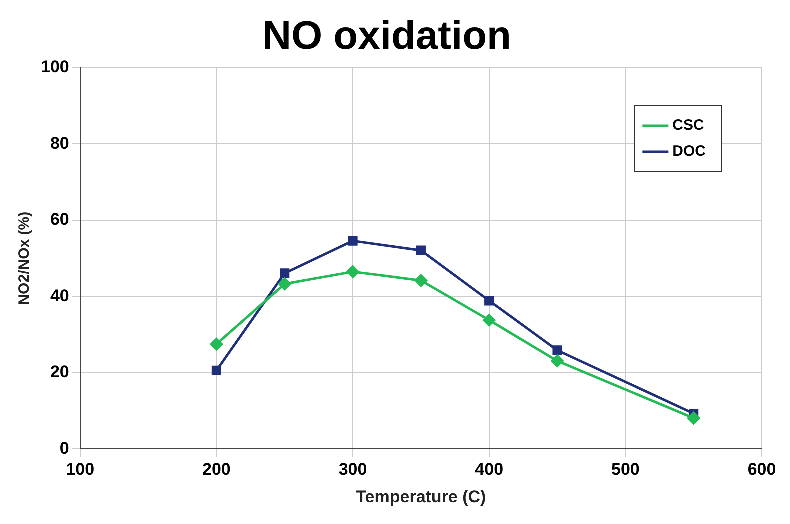  What do you see at coordinates (353, 470) in the screenshot?
I see `x-tick-label: 300` at bounding box center [353, 470].